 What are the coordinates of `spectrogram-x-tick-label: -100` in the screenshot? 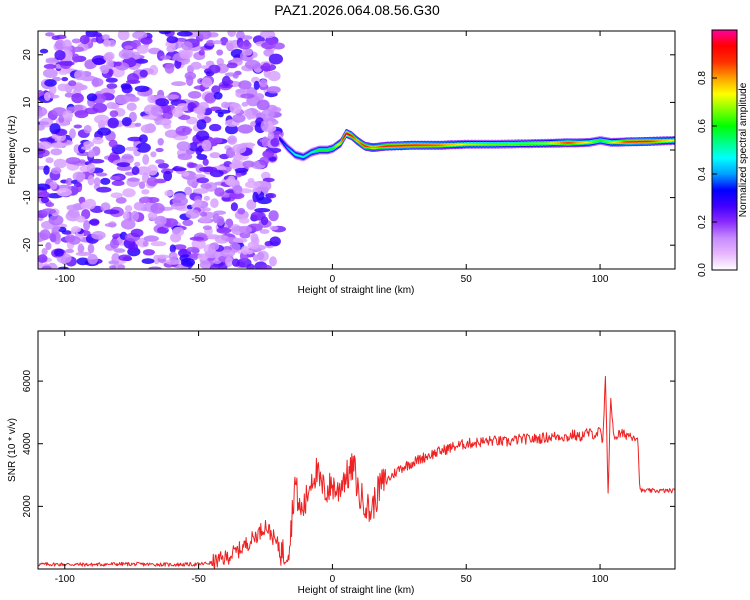 It's located at (65, 279).